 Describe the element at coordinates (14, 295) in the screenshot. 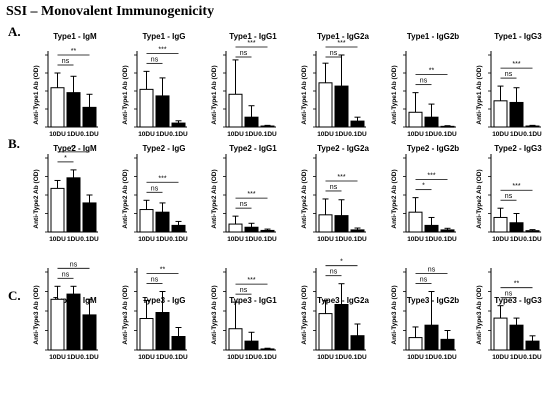

I see `row-label: C.` at that location.